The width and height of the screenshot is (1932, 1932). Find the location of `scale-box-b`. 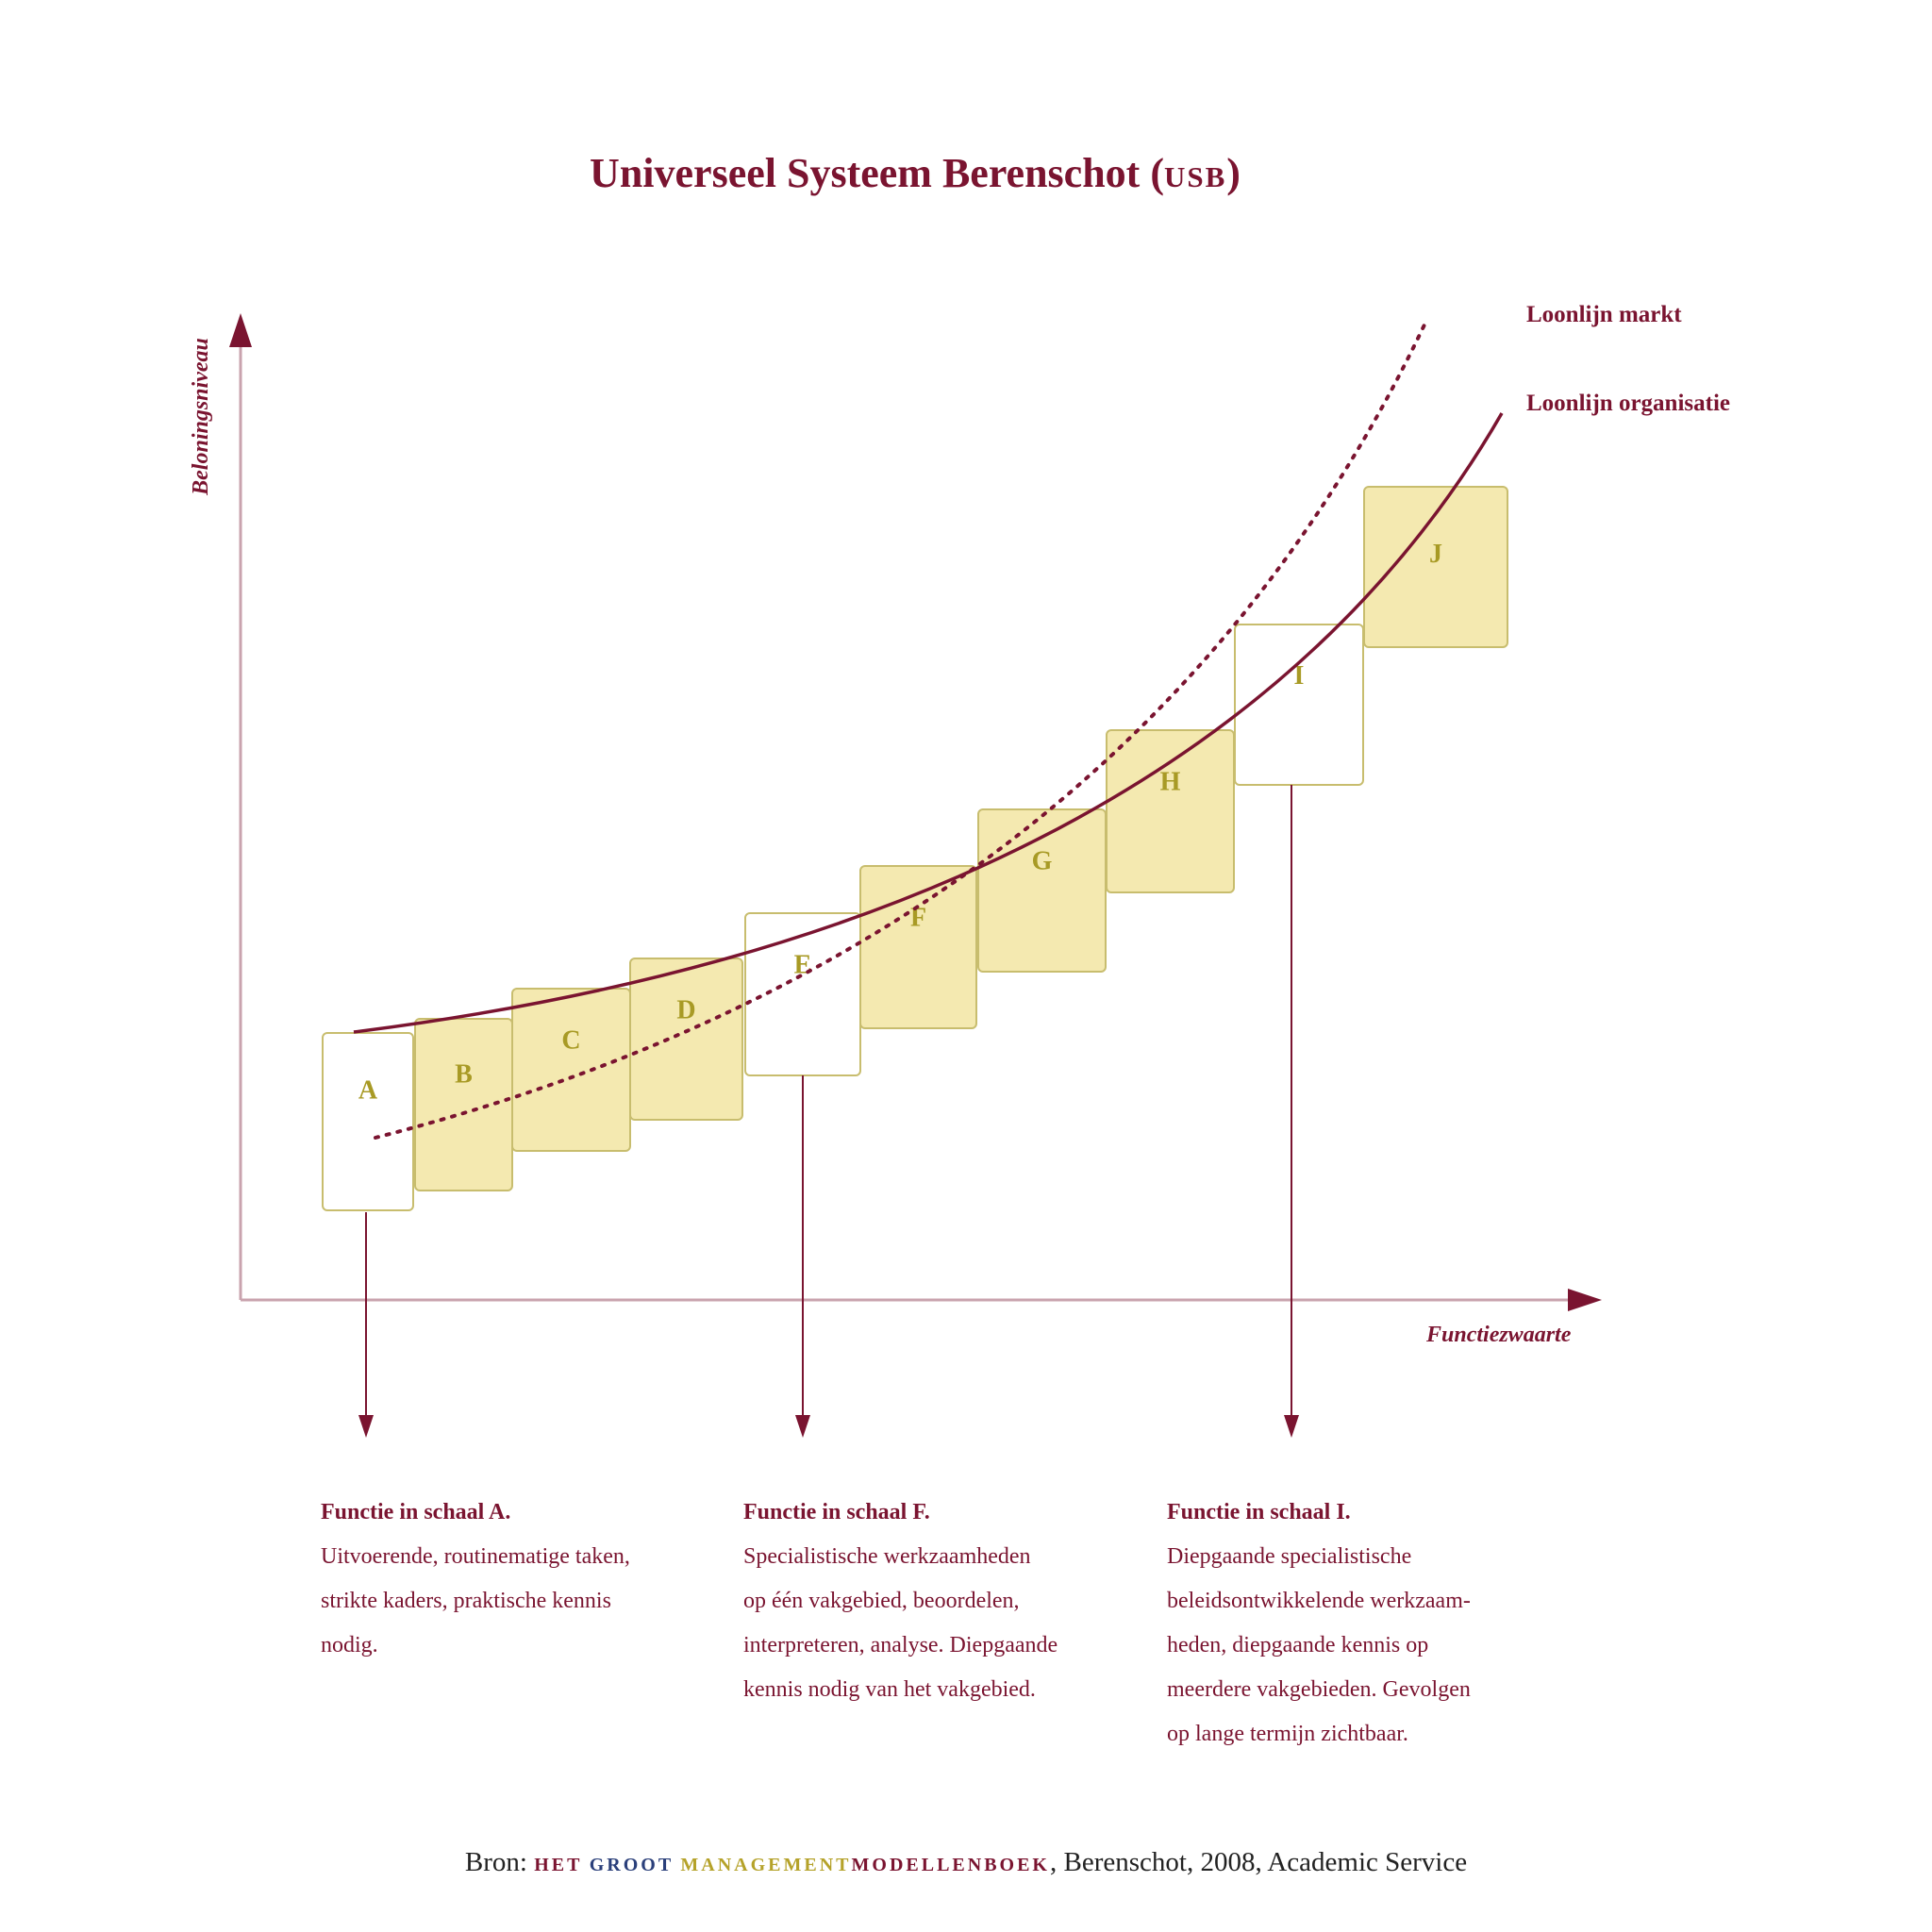

scale-box-b is located at coordinates (464, 1104).